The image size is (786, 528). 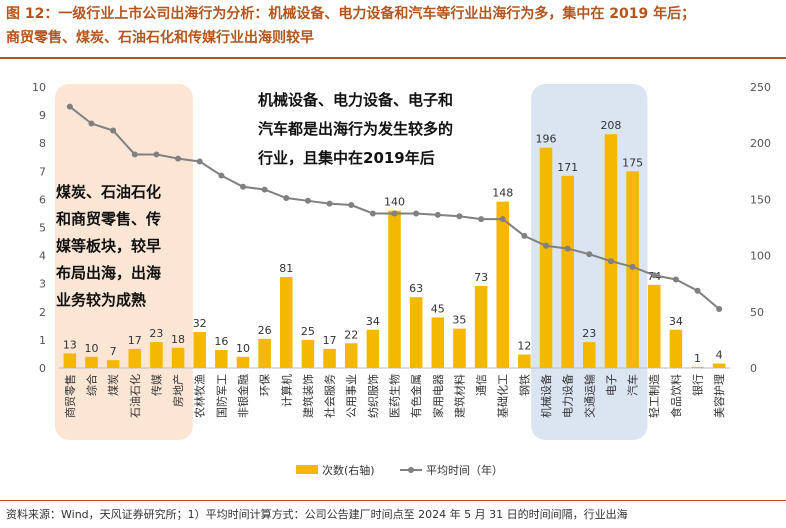 I want to click on bar-label-通信: 73, so click(x=481, y=277).